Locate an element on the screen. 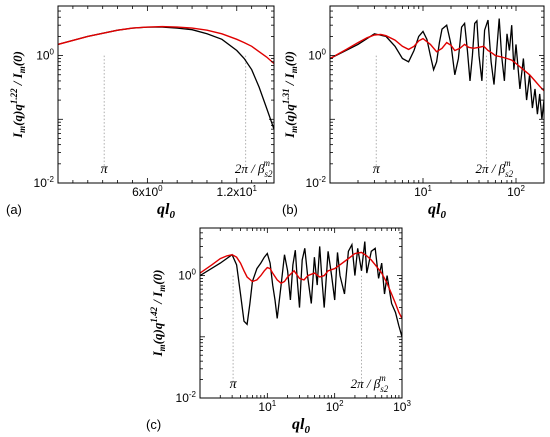  x-tick-label-exp: 3 is located at coordinates (408, 403).